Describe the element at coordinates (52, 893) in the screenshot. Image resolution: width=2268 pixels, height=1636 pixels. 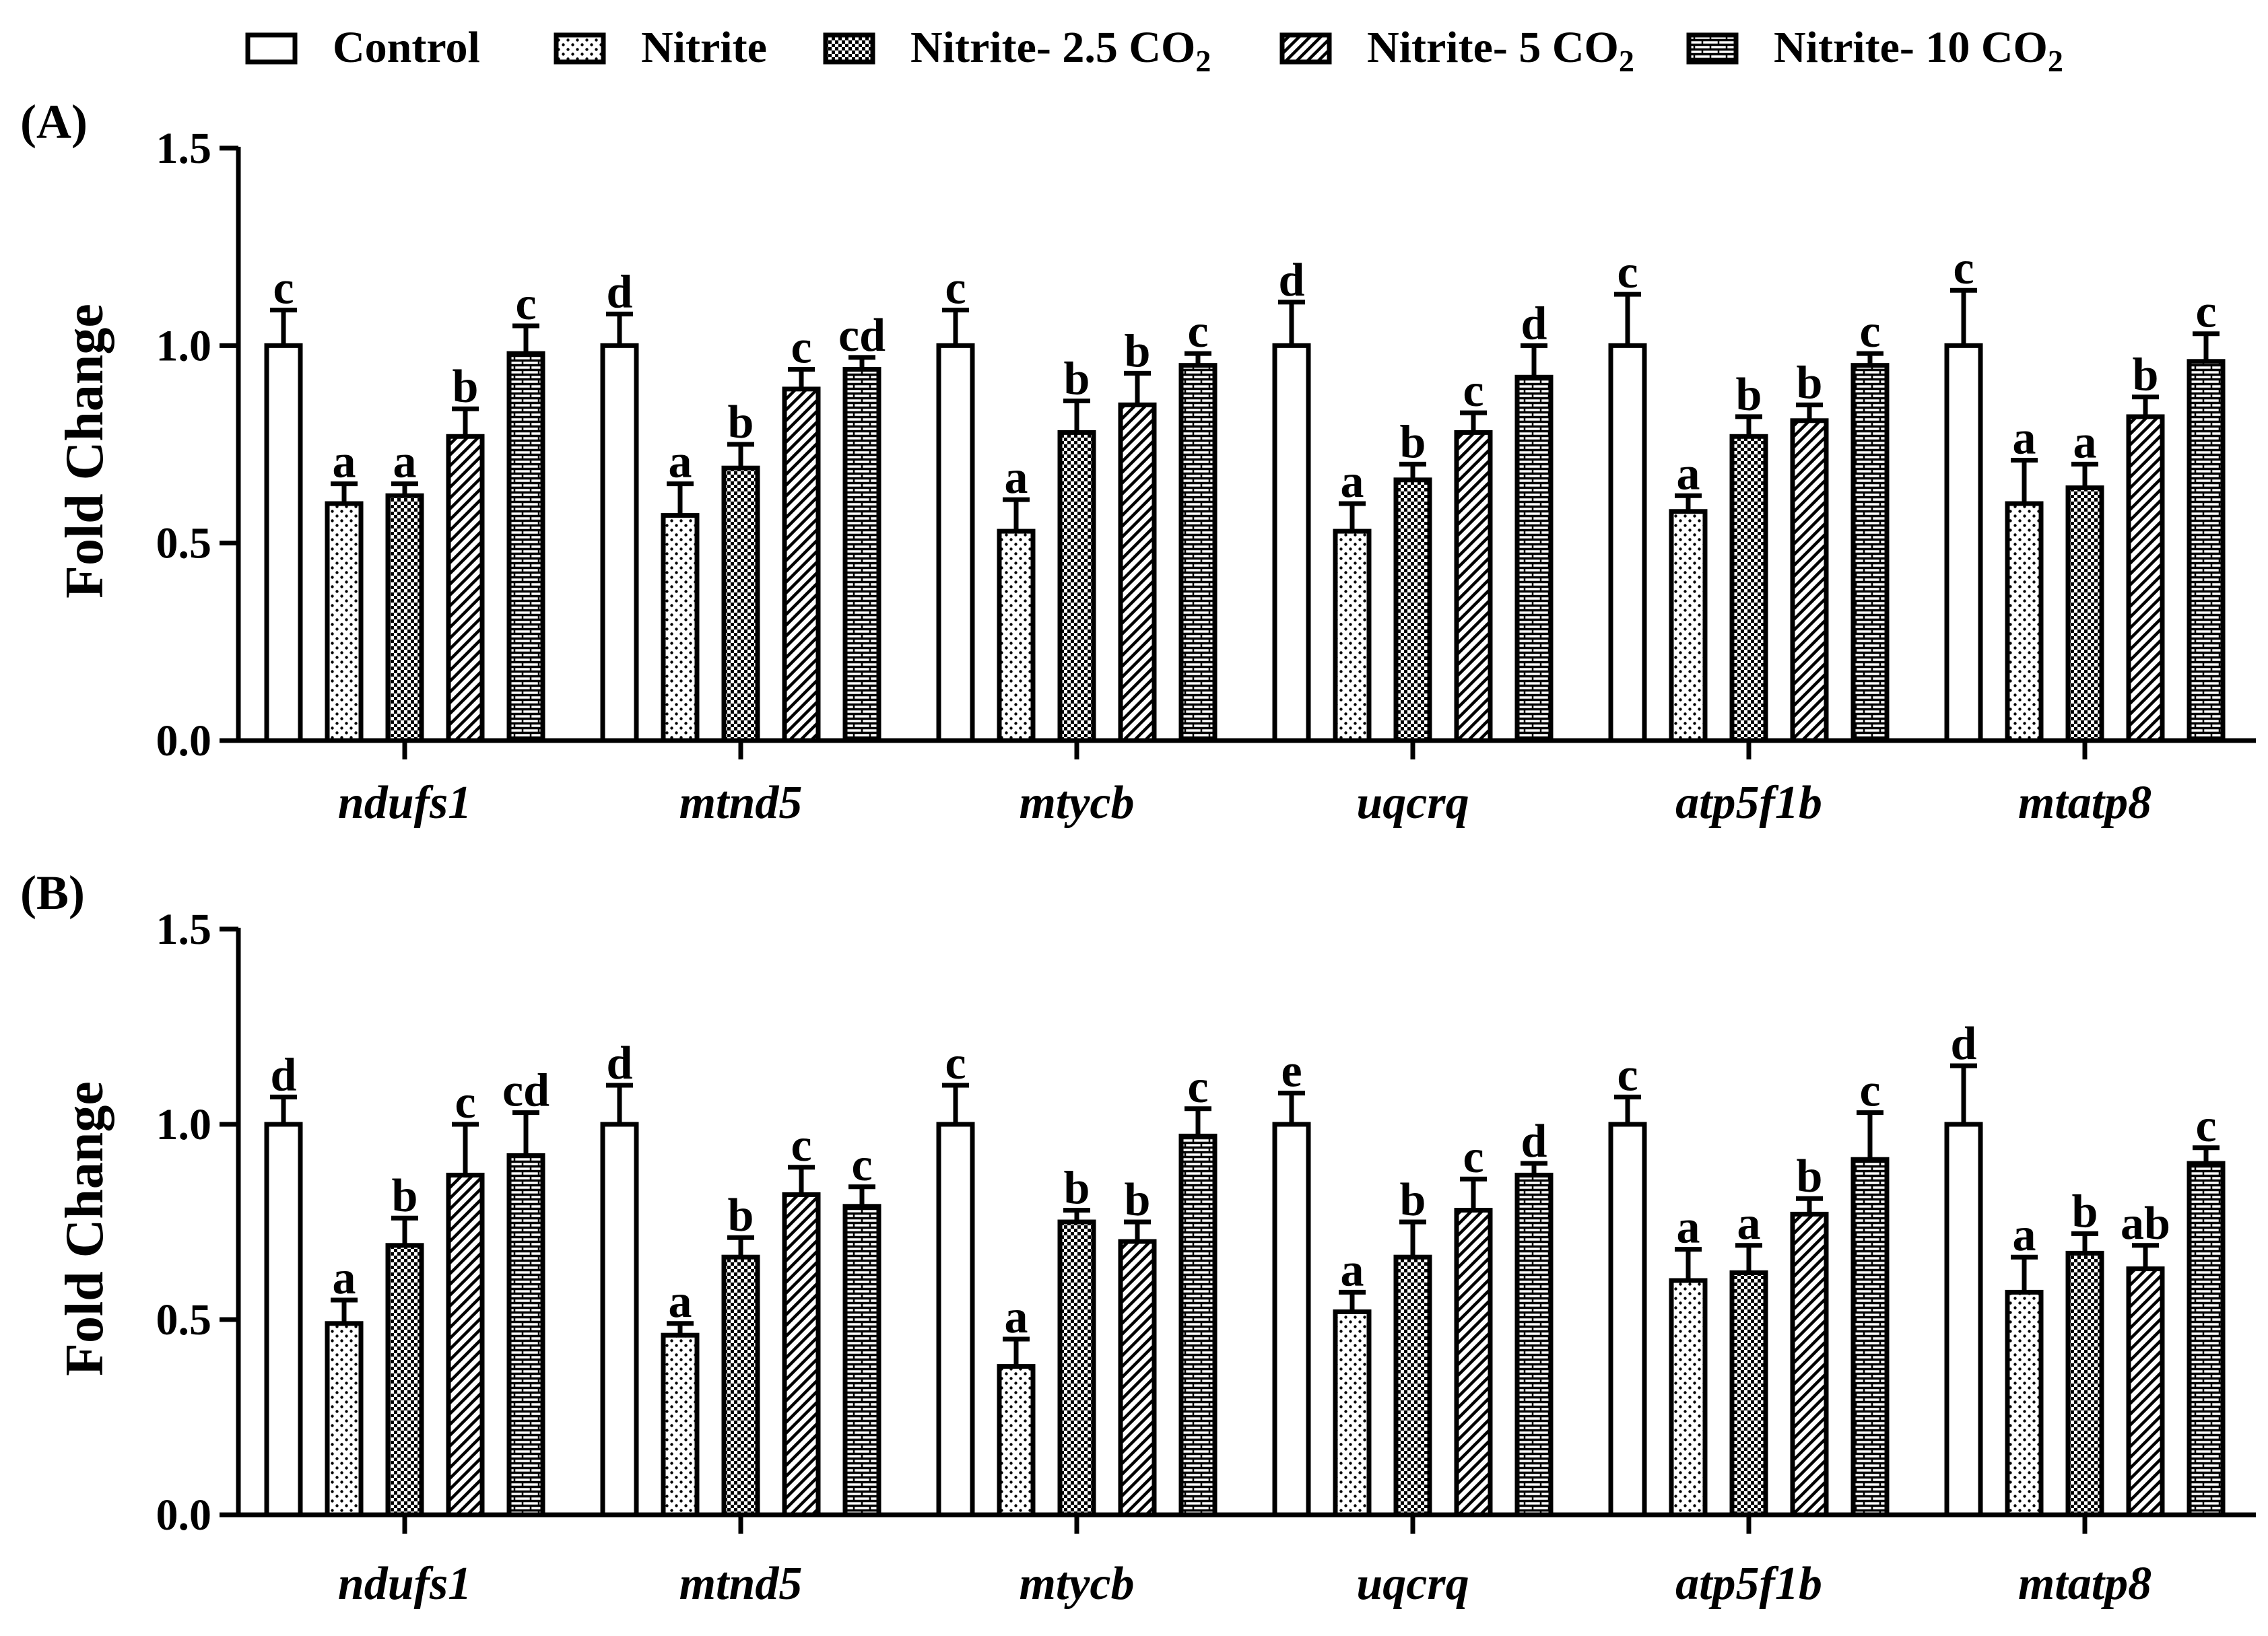
I see `panel-label: (B)` at that location.